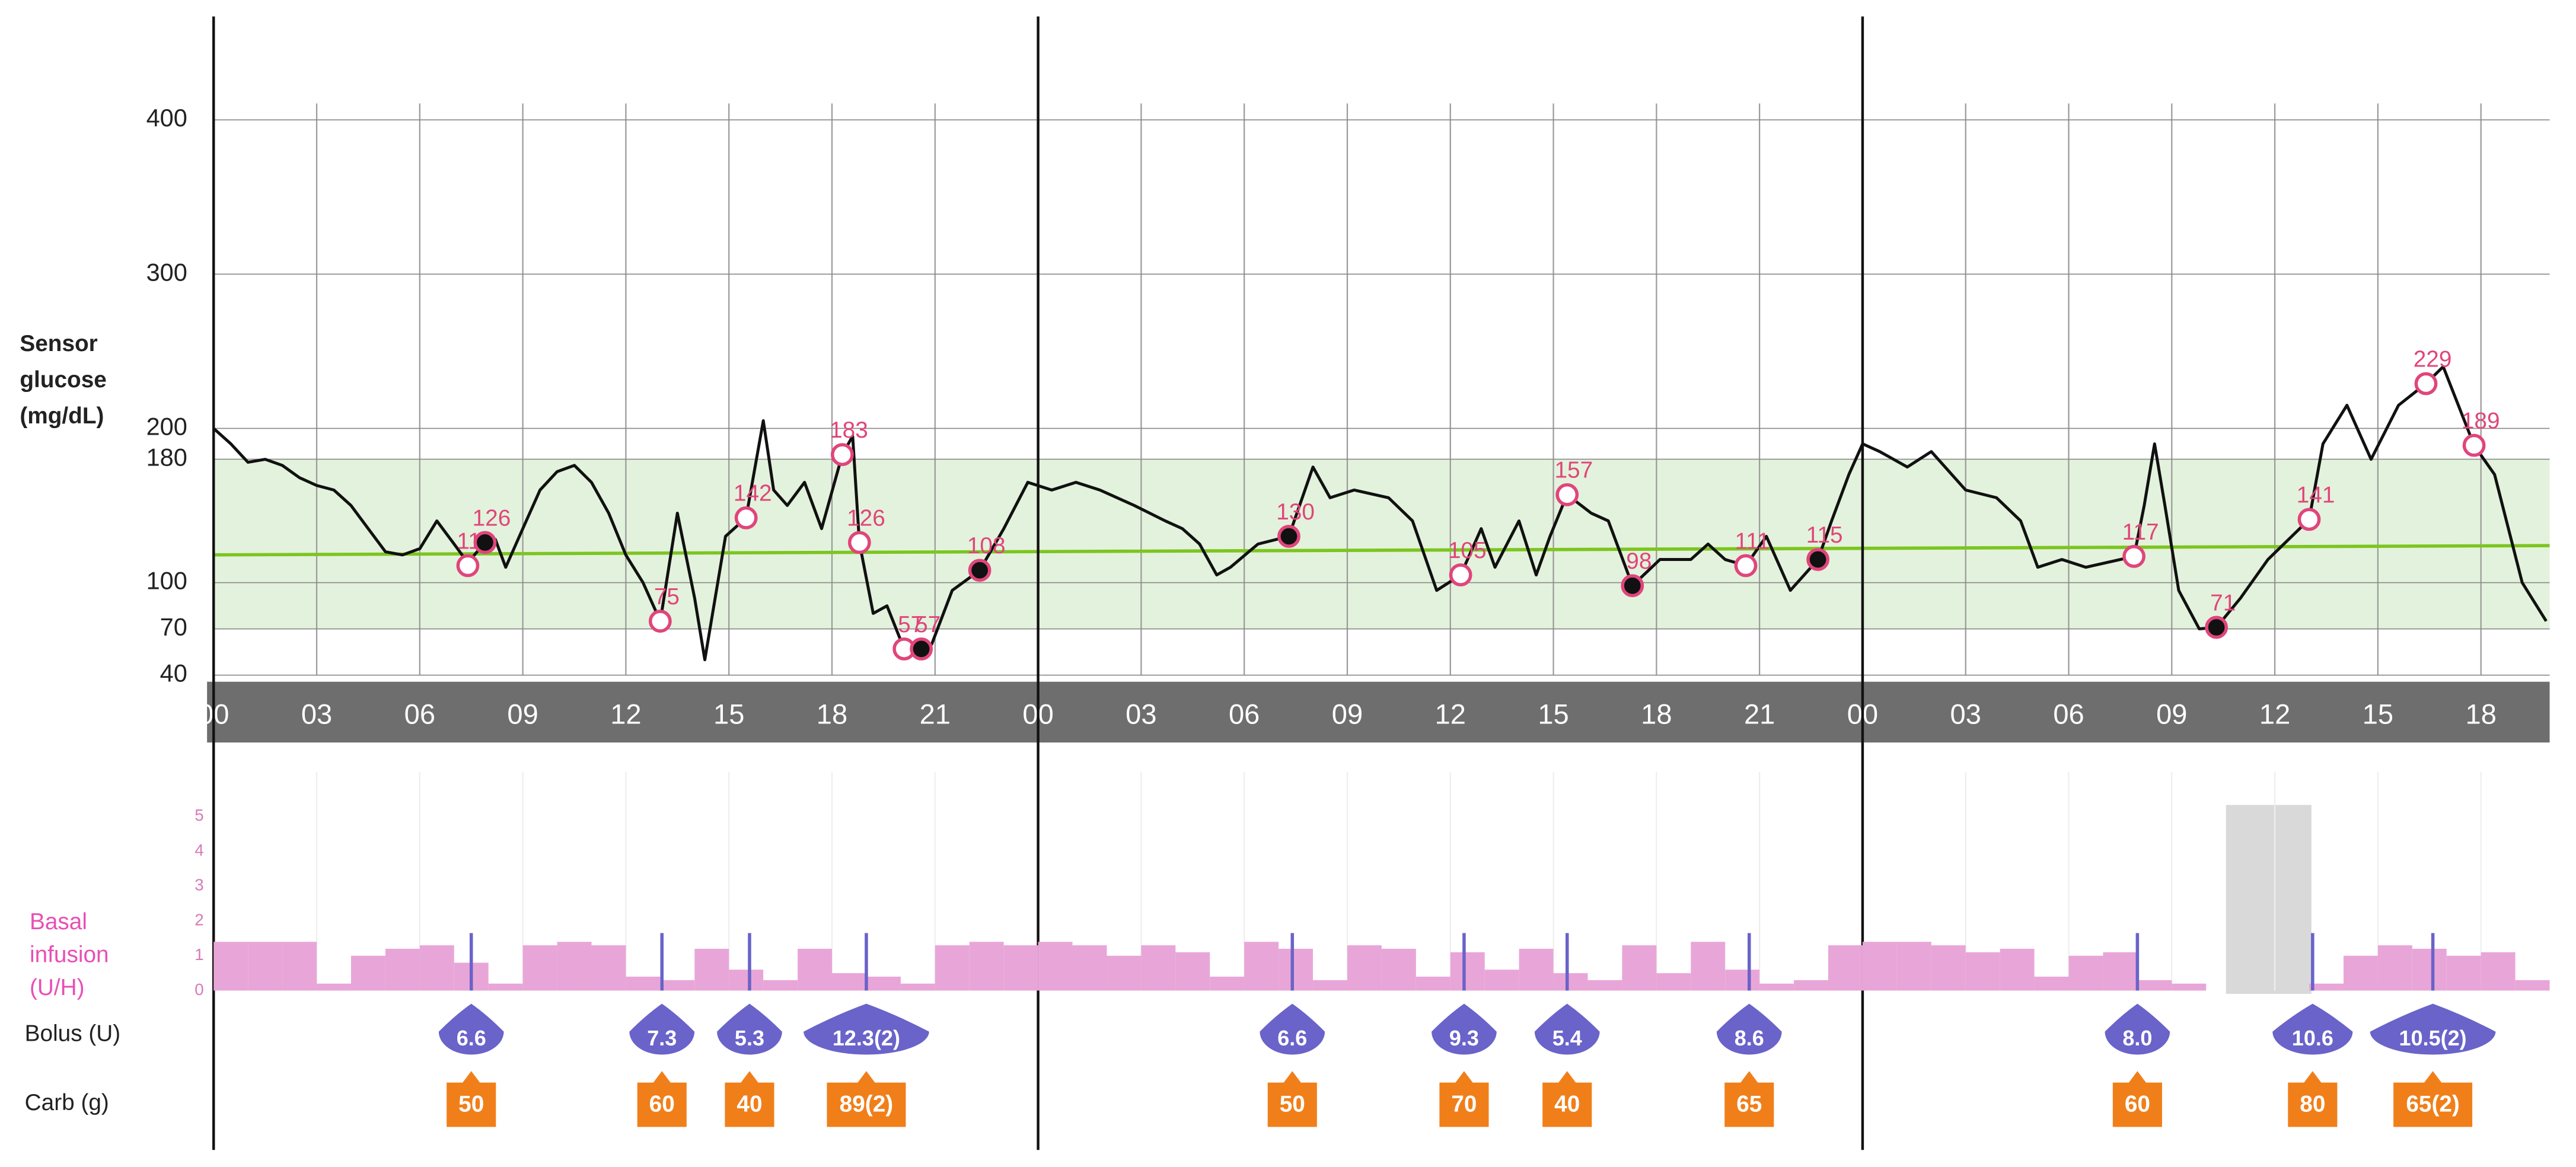  I want to click on marker-label: 98, so click(1639, 561).